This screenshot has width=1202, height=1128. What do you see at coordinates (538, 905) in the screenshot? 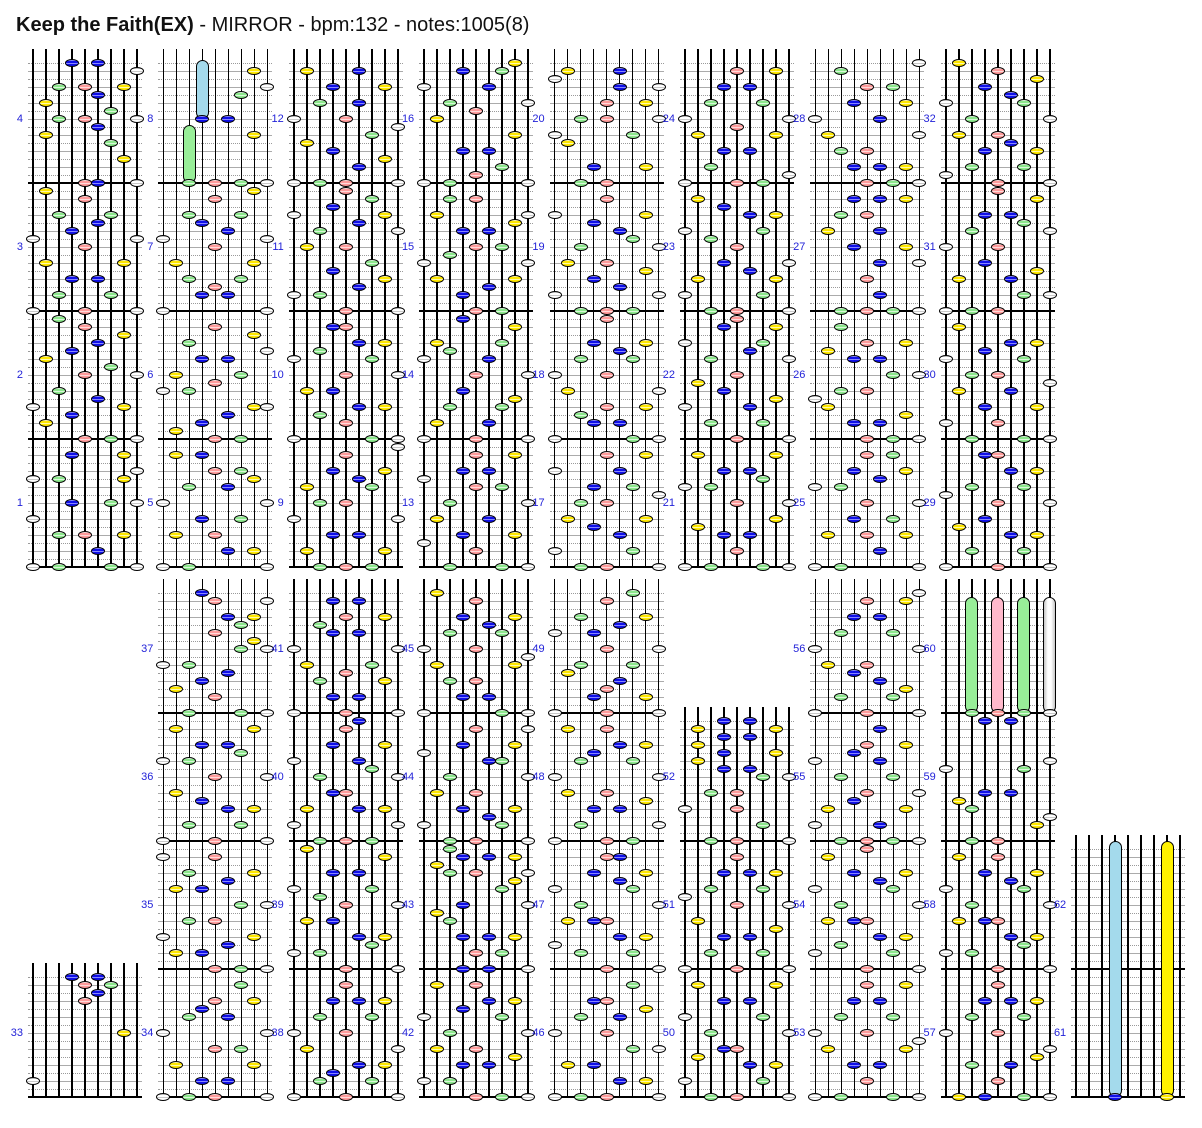
I see `measure-number: 47` at bounding box center [538, 905].